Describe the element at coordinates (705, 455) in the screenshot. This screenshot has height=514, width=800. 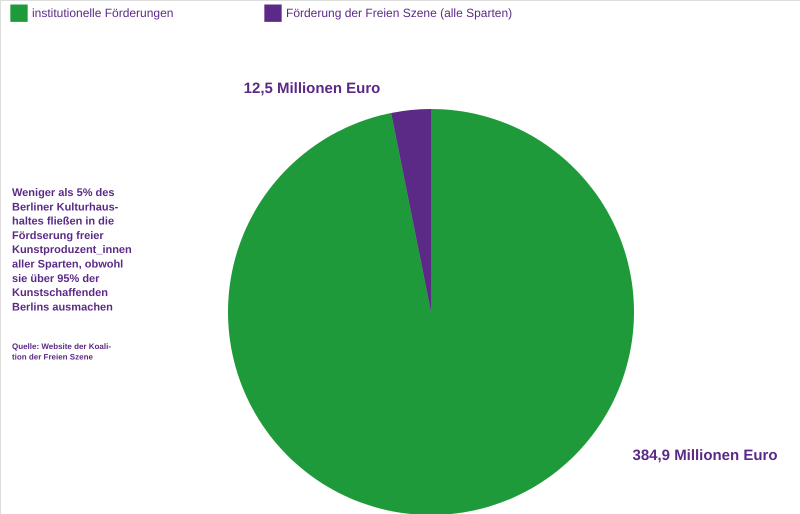
I see `data-label: 384,9 Millionen Euro` at that location.